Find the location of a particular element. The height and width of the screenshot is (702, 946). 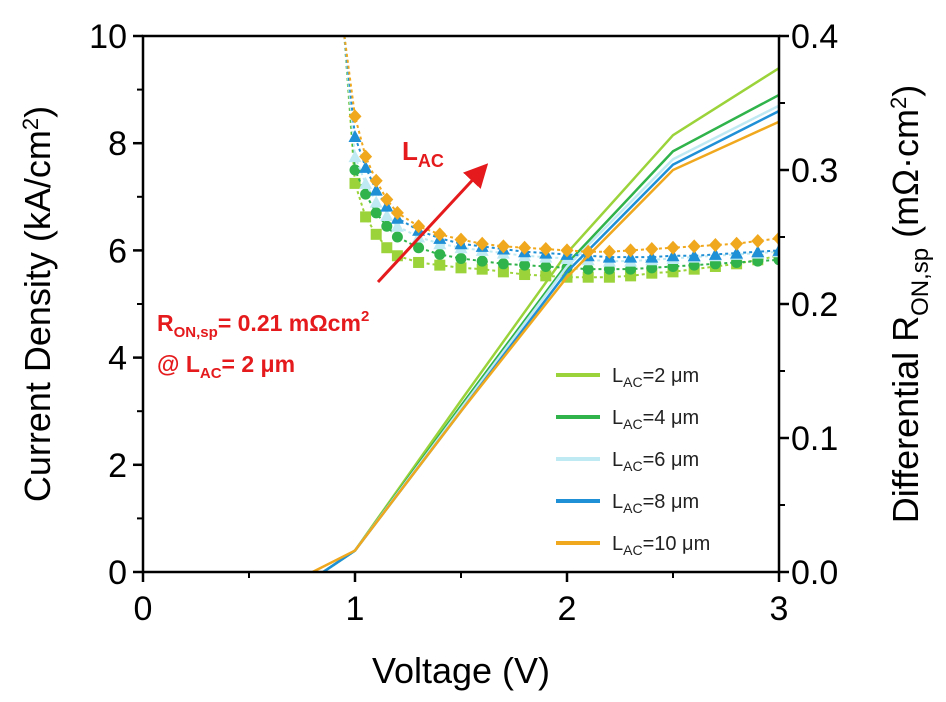

legend-entry: LAC=10 μm is located at coordinates (661, 545).